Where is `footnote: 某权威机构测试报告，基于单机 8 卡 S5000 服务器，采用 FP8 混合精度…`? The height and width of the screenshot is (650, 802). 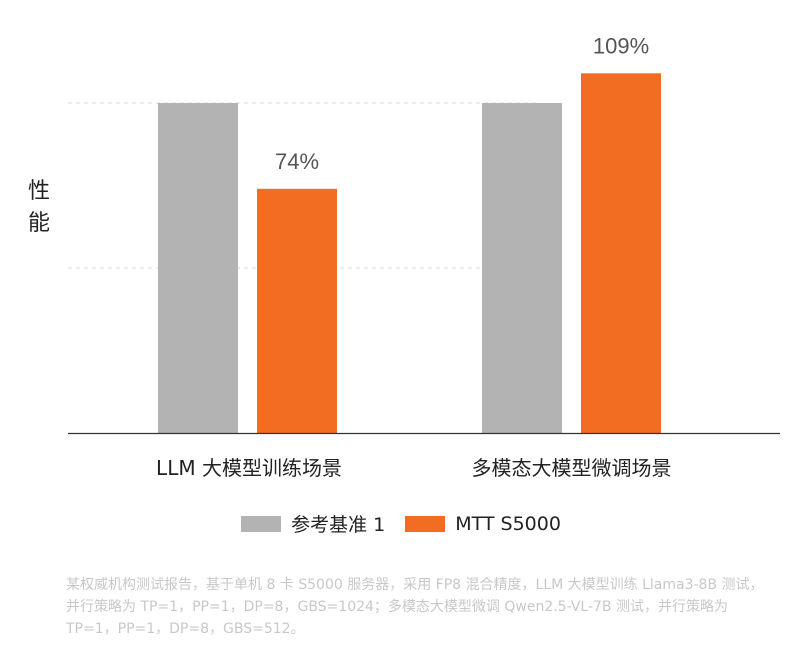 footnote: 某权威机构测试报告，基于单机 8 卡 S5000 服务器，采用 FP8 混合精度… is located at coordinates (415, 607).